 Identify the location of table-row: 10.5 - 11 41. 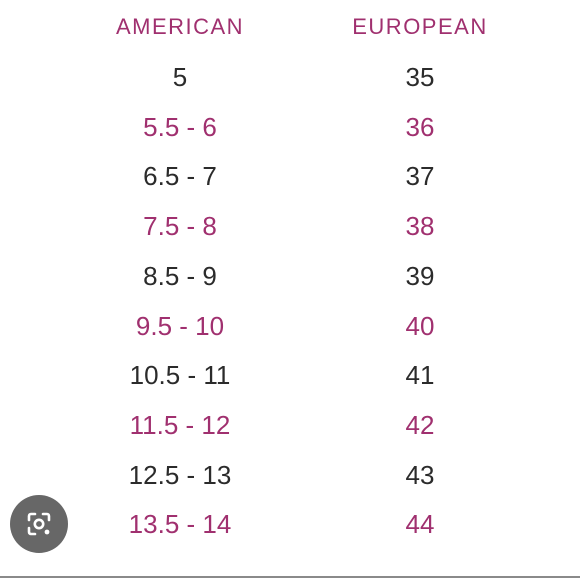
(290, 375).